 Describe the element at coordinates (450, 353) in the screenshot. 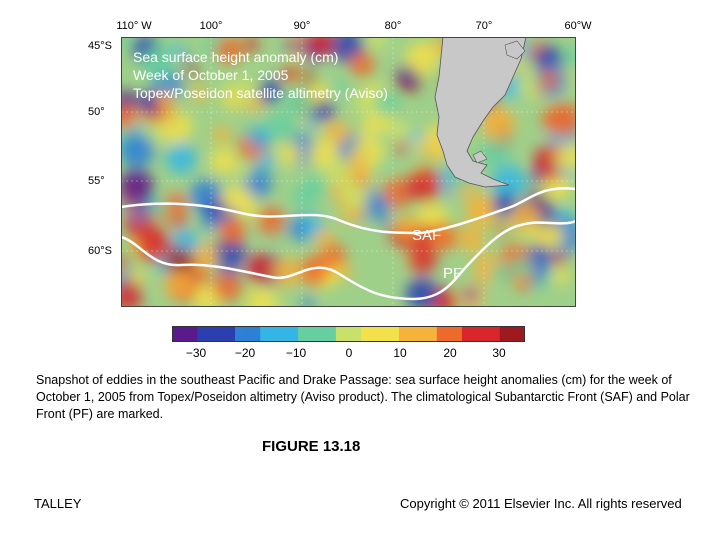

I see `colorbar-tick-20: 20` at that location.